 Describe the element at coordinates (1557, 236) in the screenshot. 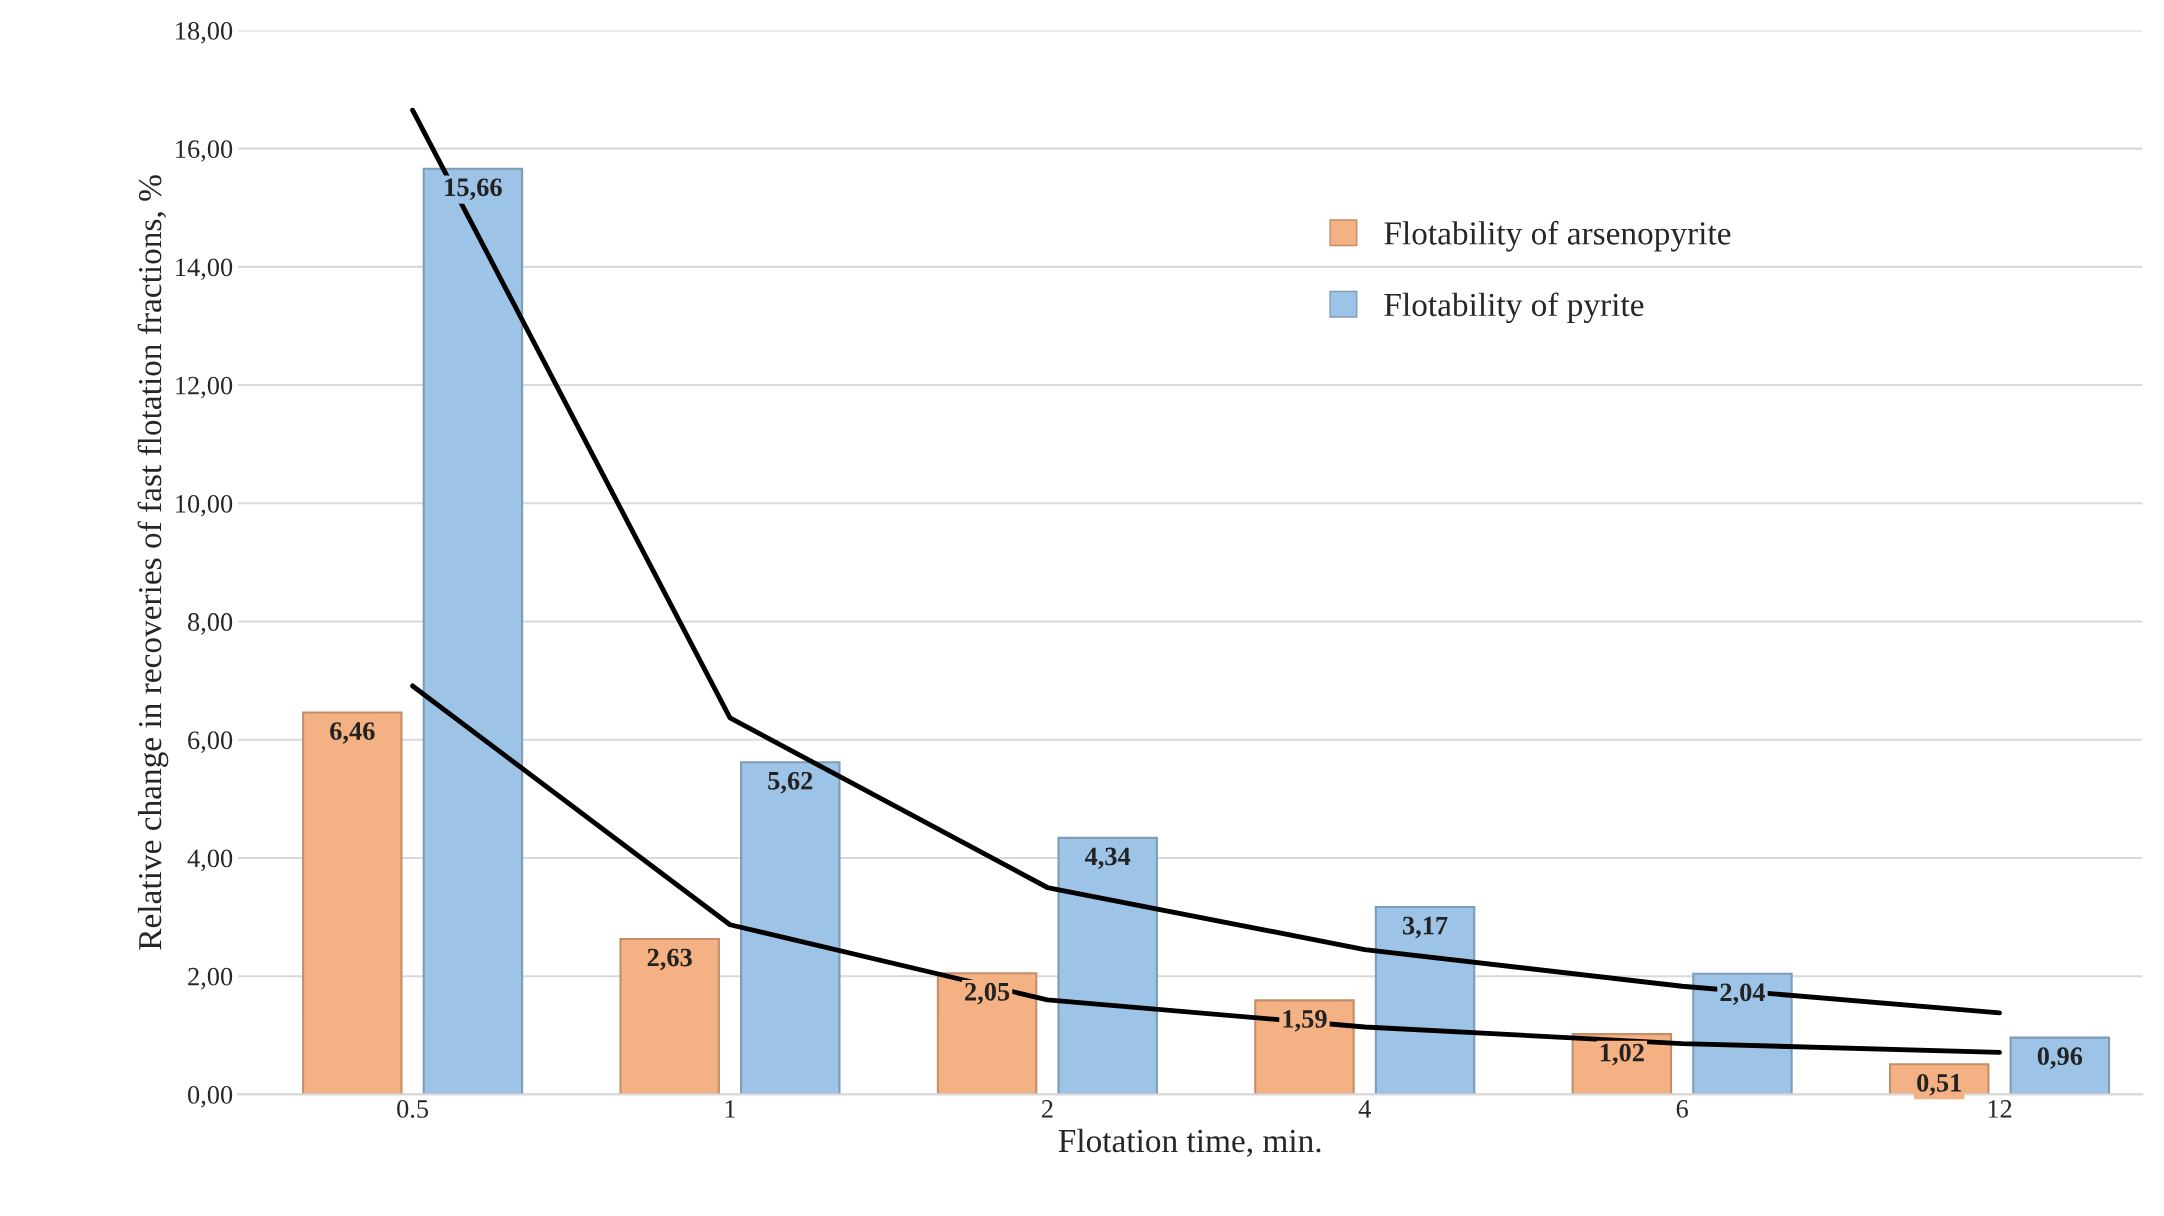

I see `legend-label: Flotability of arsenopyrite` at that location.